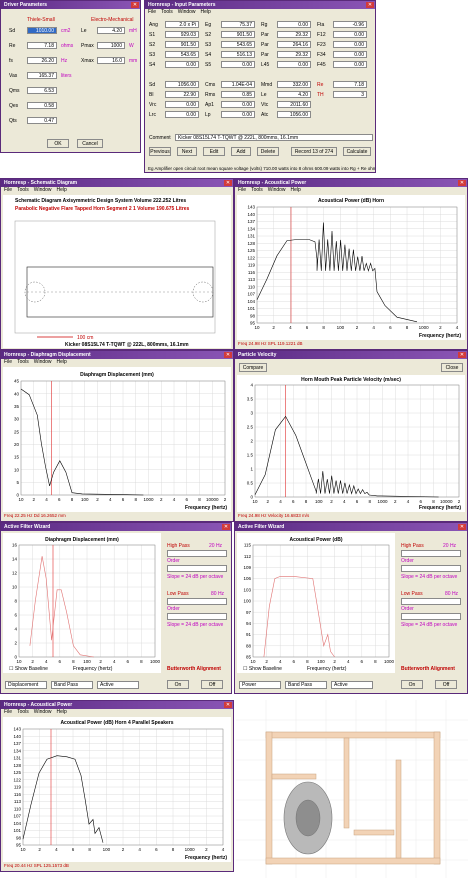 This screenshot has height=878, width=468. I want to click on input-value: 264.16, so click(294, 44).